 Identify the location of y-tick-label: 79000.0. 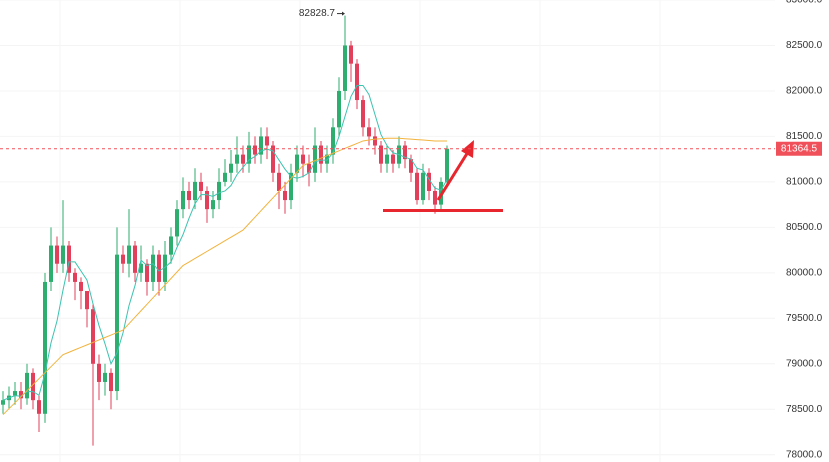
(804, 363).